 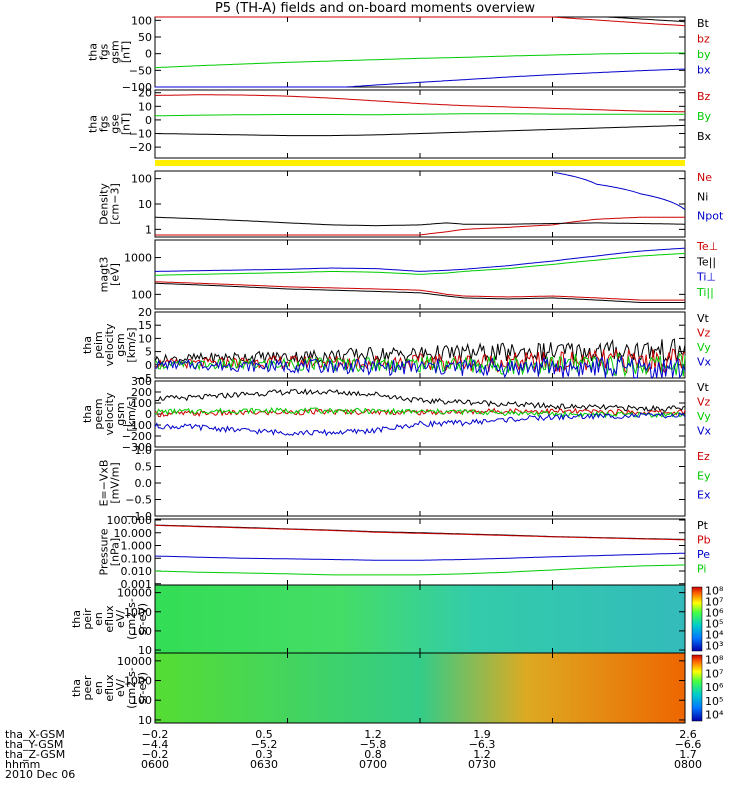 What do you see at coordinates (714, 673) in the screenshot?
I see `colorbar-tick-label: 10⁷` at bounding box center [714, 673].